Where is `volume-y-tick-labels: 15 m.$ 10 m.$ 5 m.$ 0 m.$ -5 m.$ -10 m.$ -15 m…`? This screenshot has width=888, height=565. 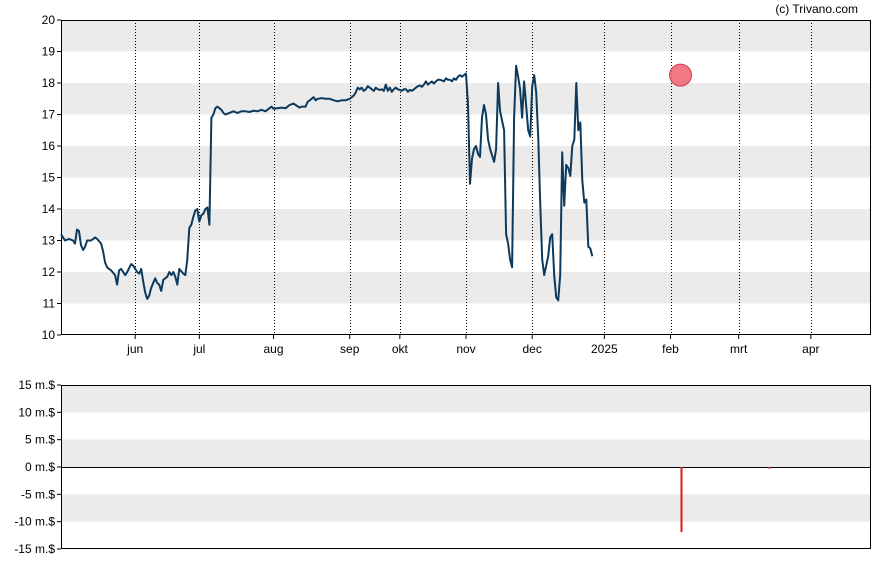
volume-y-tick-labels: 15 m.$ 10 m.$ 5 m.$ 0 m.$ -5 m.$ -10 m.$ -15 m… is located at coordinates (37, 467).